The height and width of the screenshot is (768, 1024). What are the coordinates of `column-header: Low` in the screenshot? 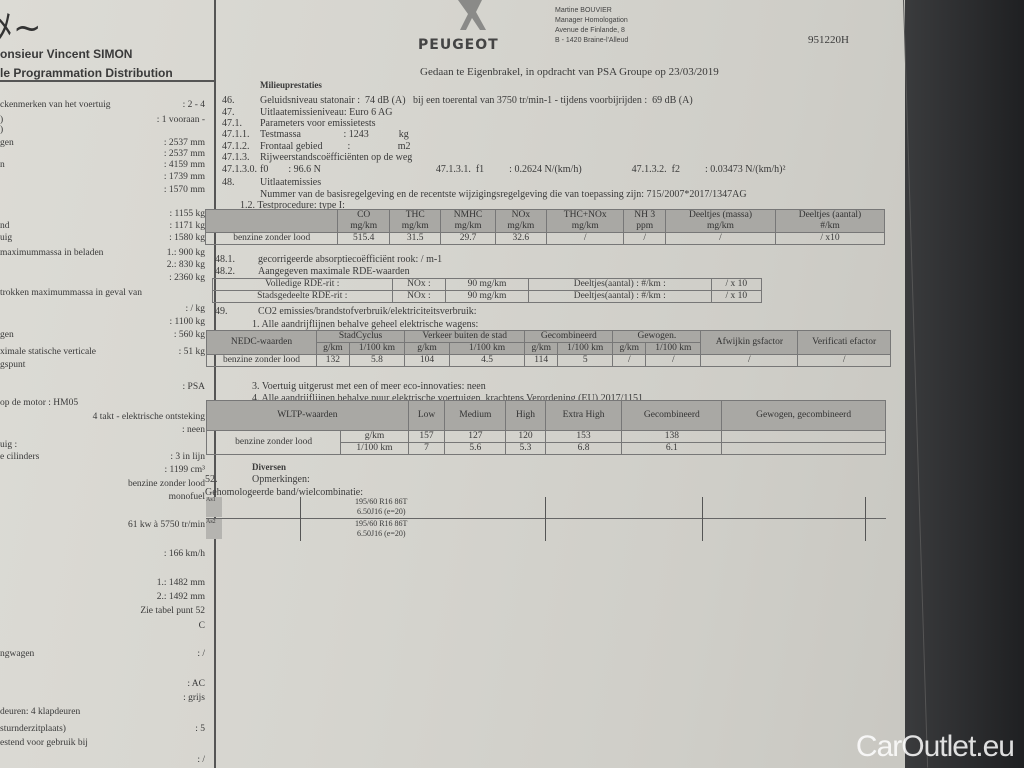 It's located at (426, 415).